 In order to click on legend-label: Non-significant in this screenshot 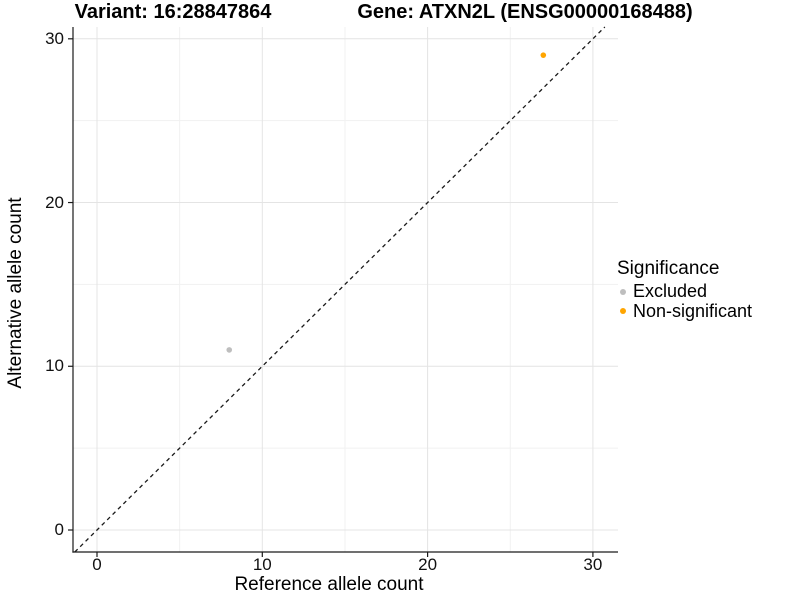, I will do `click(693, 310)`.